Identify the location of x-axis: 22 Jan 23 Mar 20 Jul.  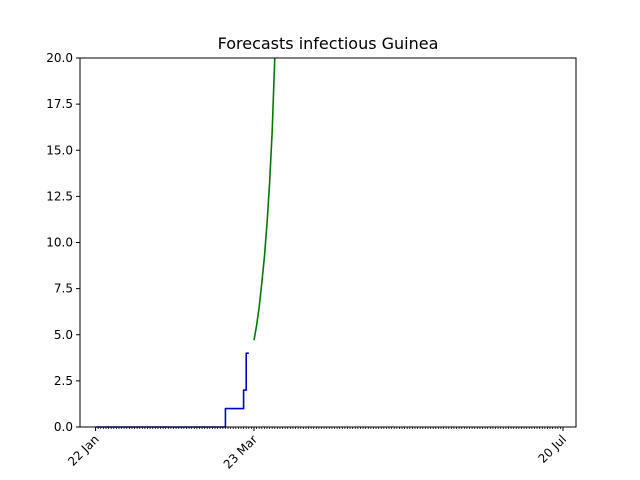
(317, 449).